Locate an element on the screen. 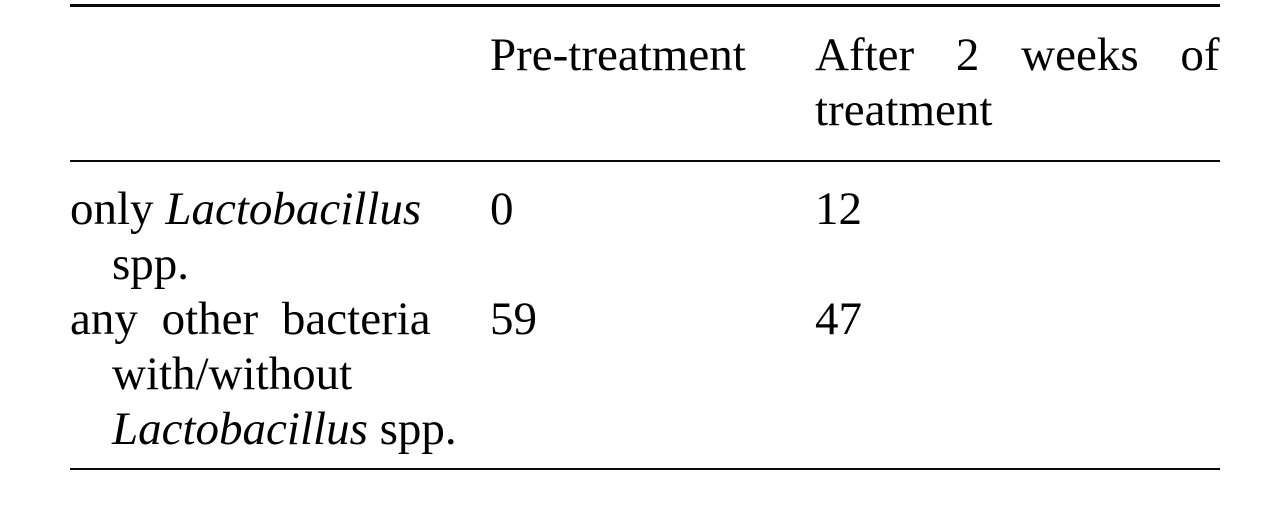  row-label-line2: spp. is located at coordinates (151, 264).